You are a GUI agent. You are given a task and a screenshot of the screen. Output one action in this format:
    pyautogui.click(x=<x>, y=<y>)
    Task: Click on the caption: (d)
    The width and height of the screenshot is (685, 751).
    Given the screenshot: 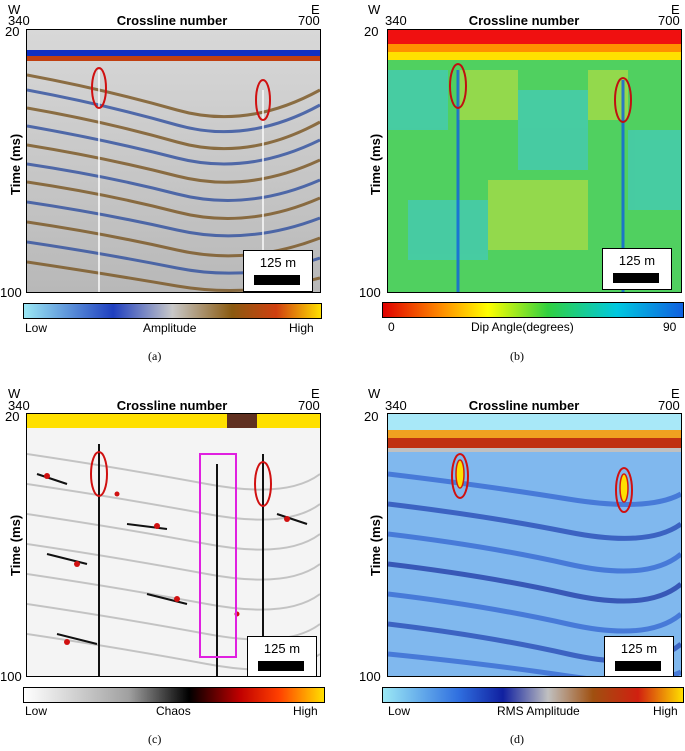 What is the action you would take?
    pyautogui.click(x=517, y=739)
    